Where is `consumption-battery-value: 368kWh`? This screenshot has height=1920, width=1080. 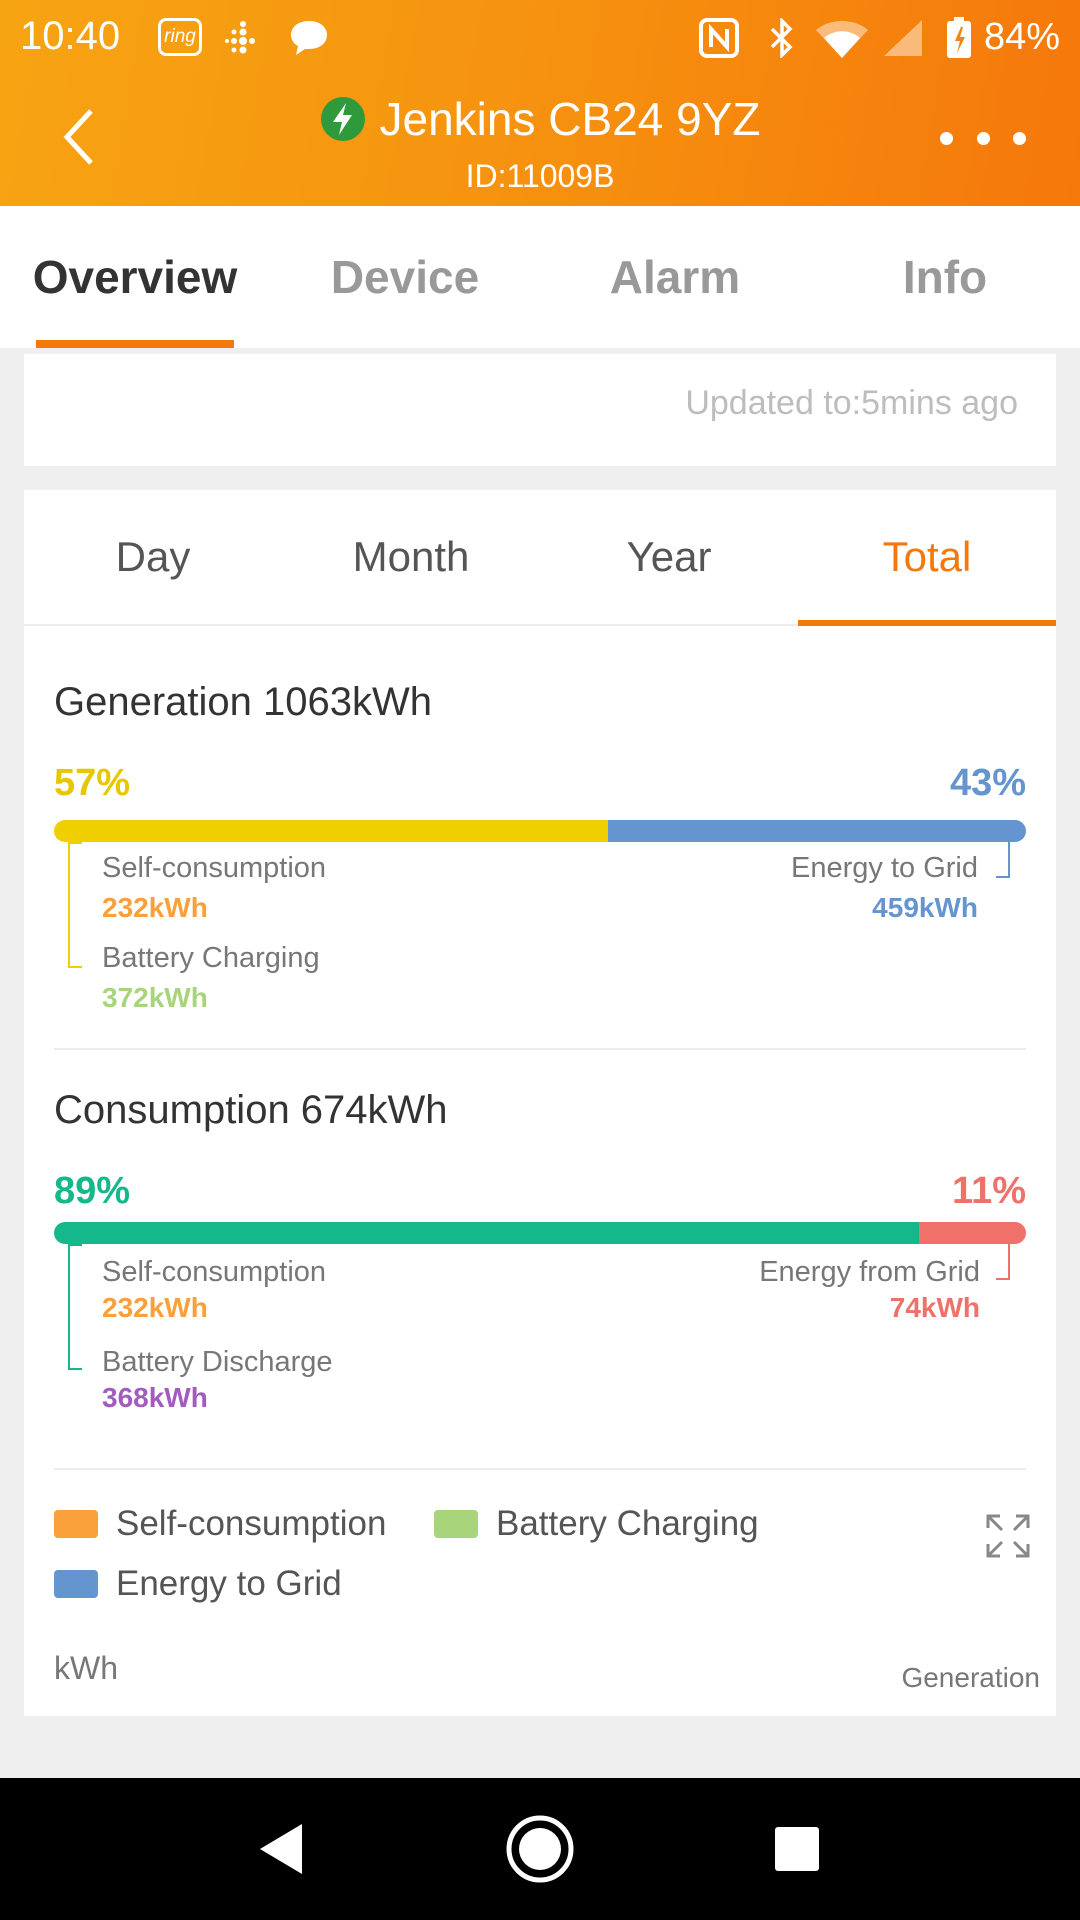 consumption-battery-value: 368kWh is located at coordinates (155, 1397).